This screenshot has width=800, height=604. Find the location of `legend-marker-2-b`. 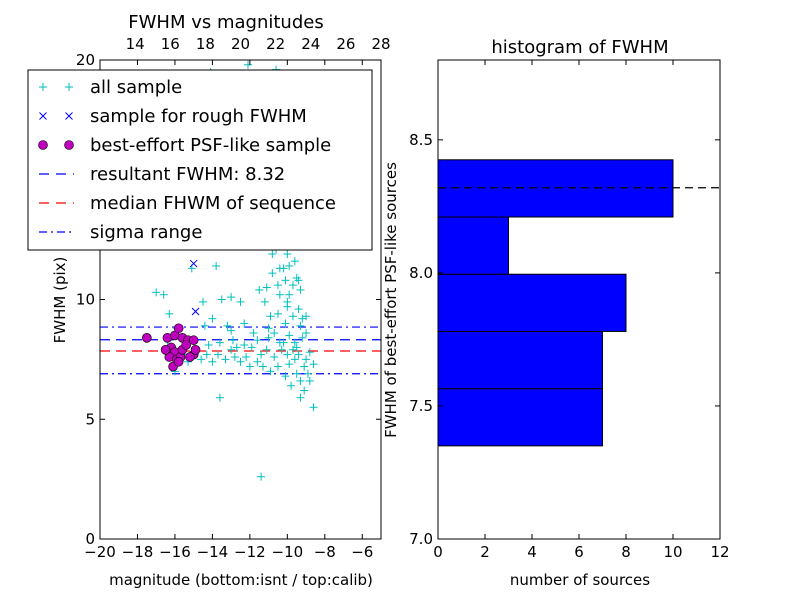

legend-marker-2-b is located at coordinates (69, 145).